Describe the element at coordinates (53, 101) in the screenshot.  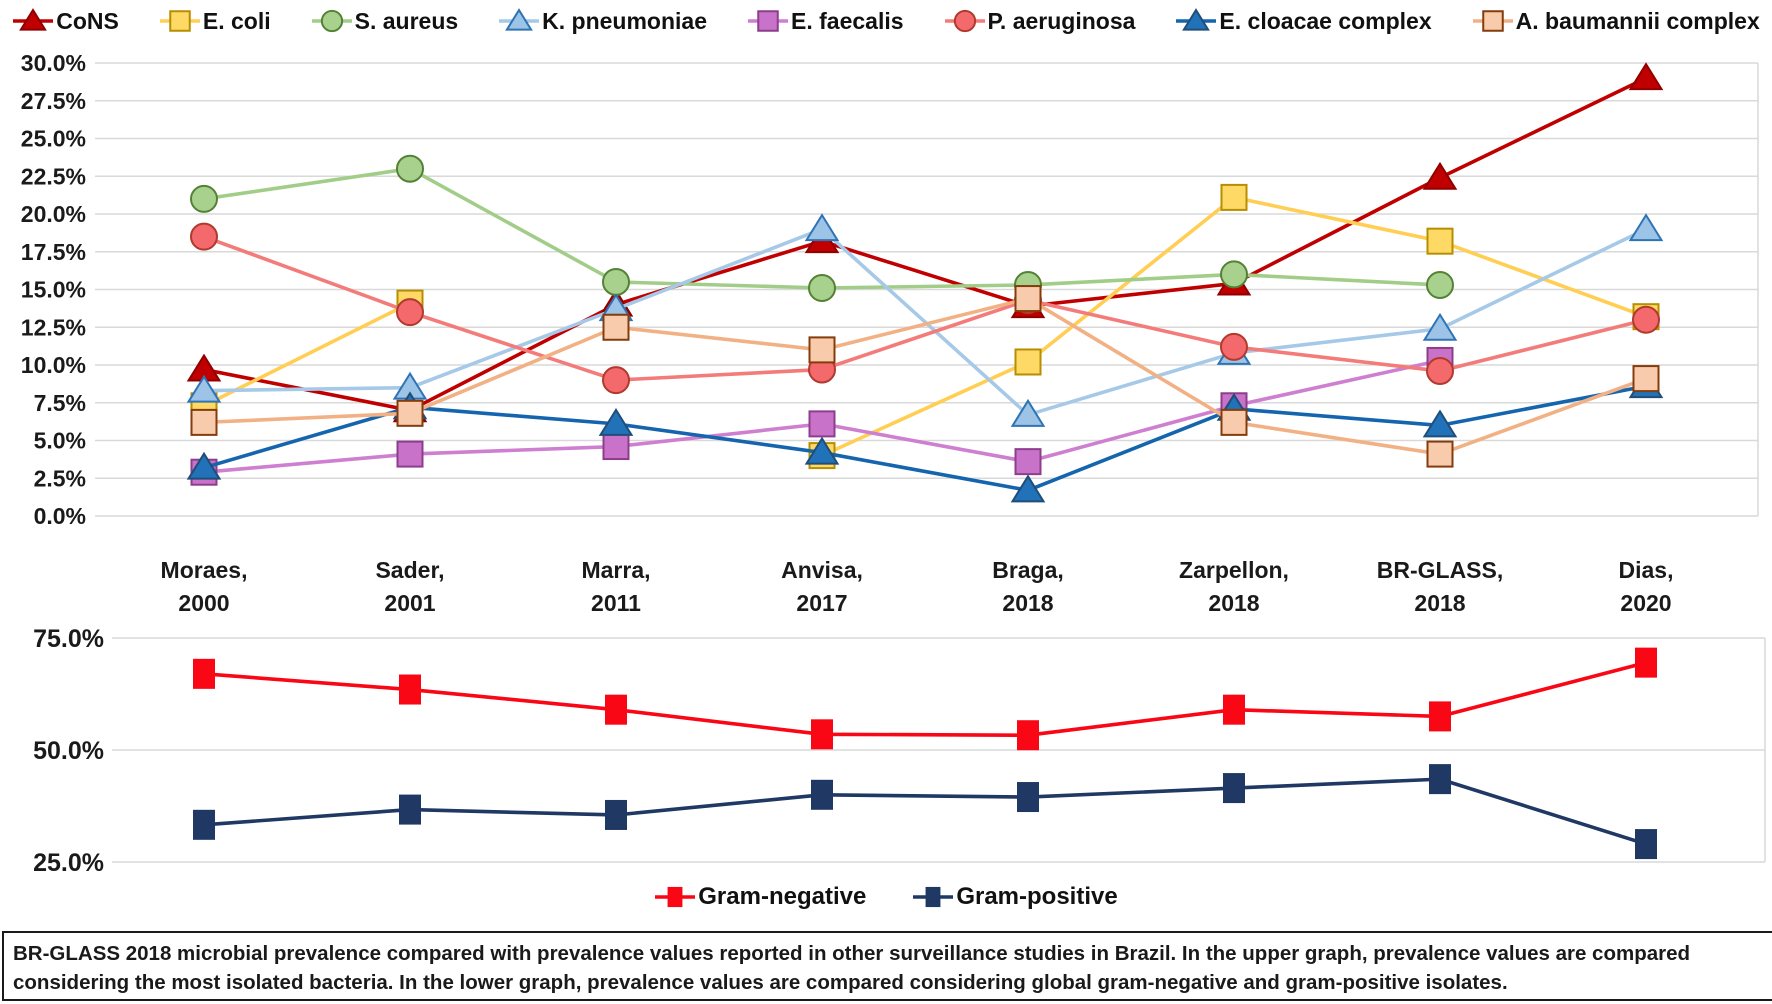
I see `svg-text: 27.5%` at that location.